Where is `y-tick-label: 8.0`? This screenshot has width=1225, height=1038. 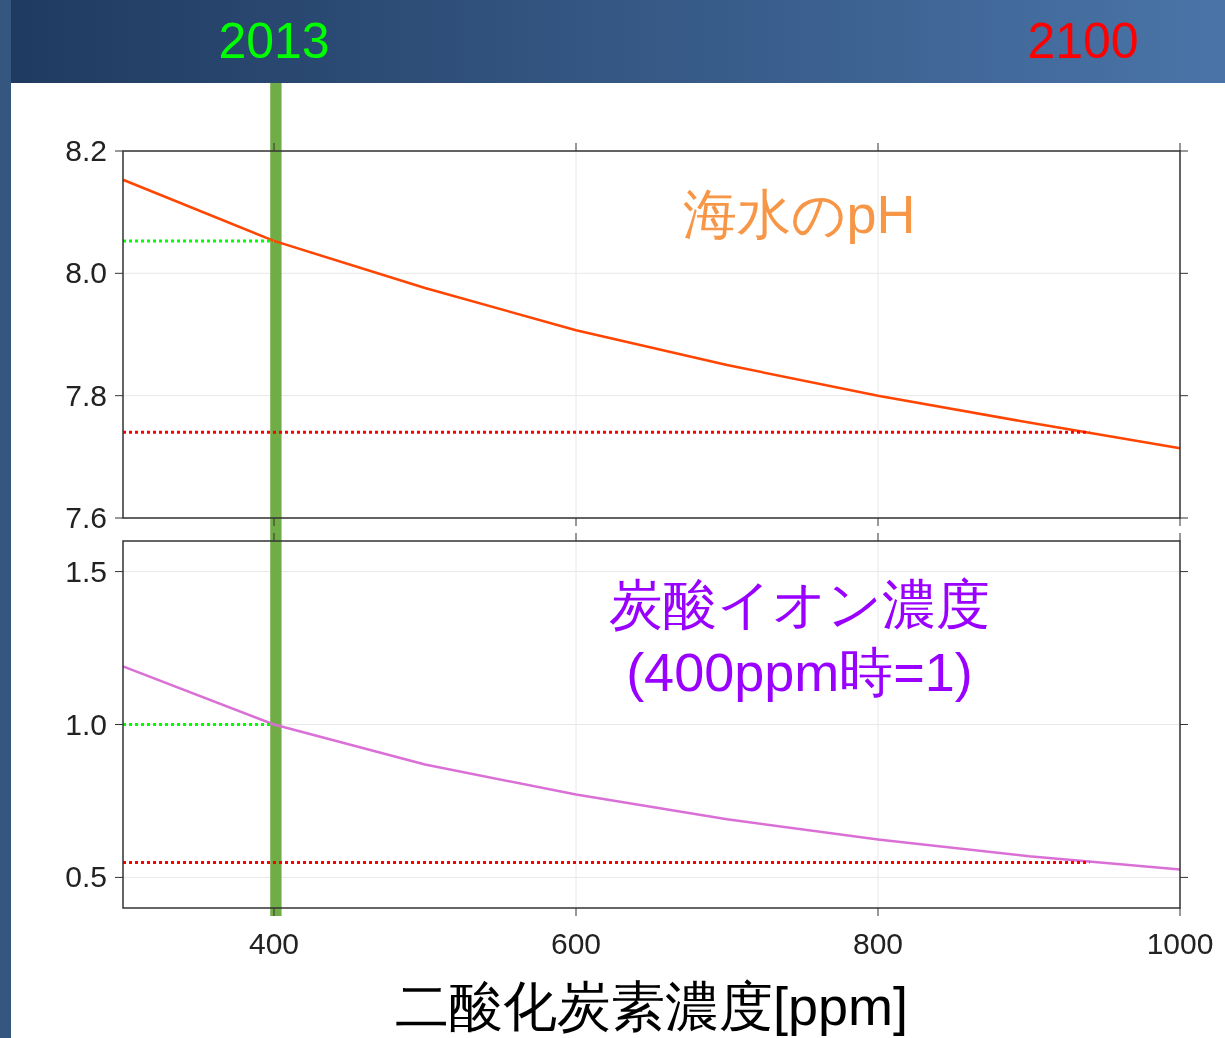
y-tick-label: 8.0 is located at coordinates (86, 273).